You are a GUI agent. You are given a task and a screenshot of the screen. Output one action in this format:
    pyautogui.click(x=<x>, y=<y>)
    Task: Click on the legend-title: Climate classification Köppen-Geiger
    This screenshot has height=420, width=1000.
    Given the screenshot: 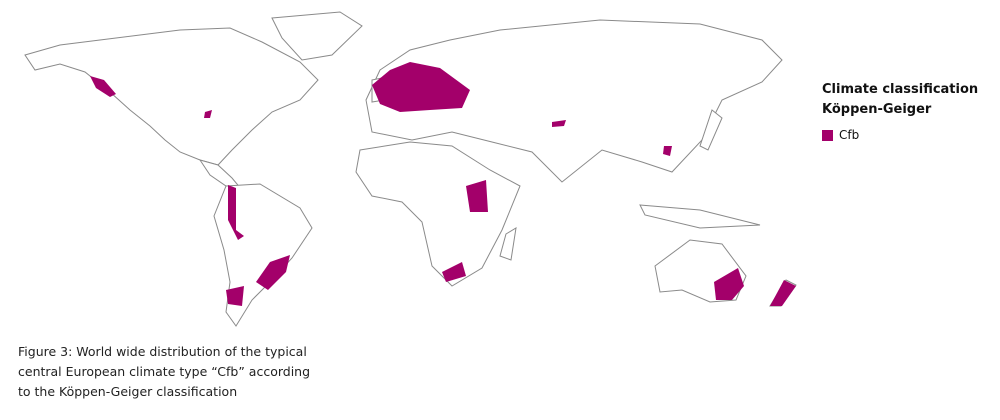 What is the action you would take?
    pyautogui.click(x=900, y=100)
    